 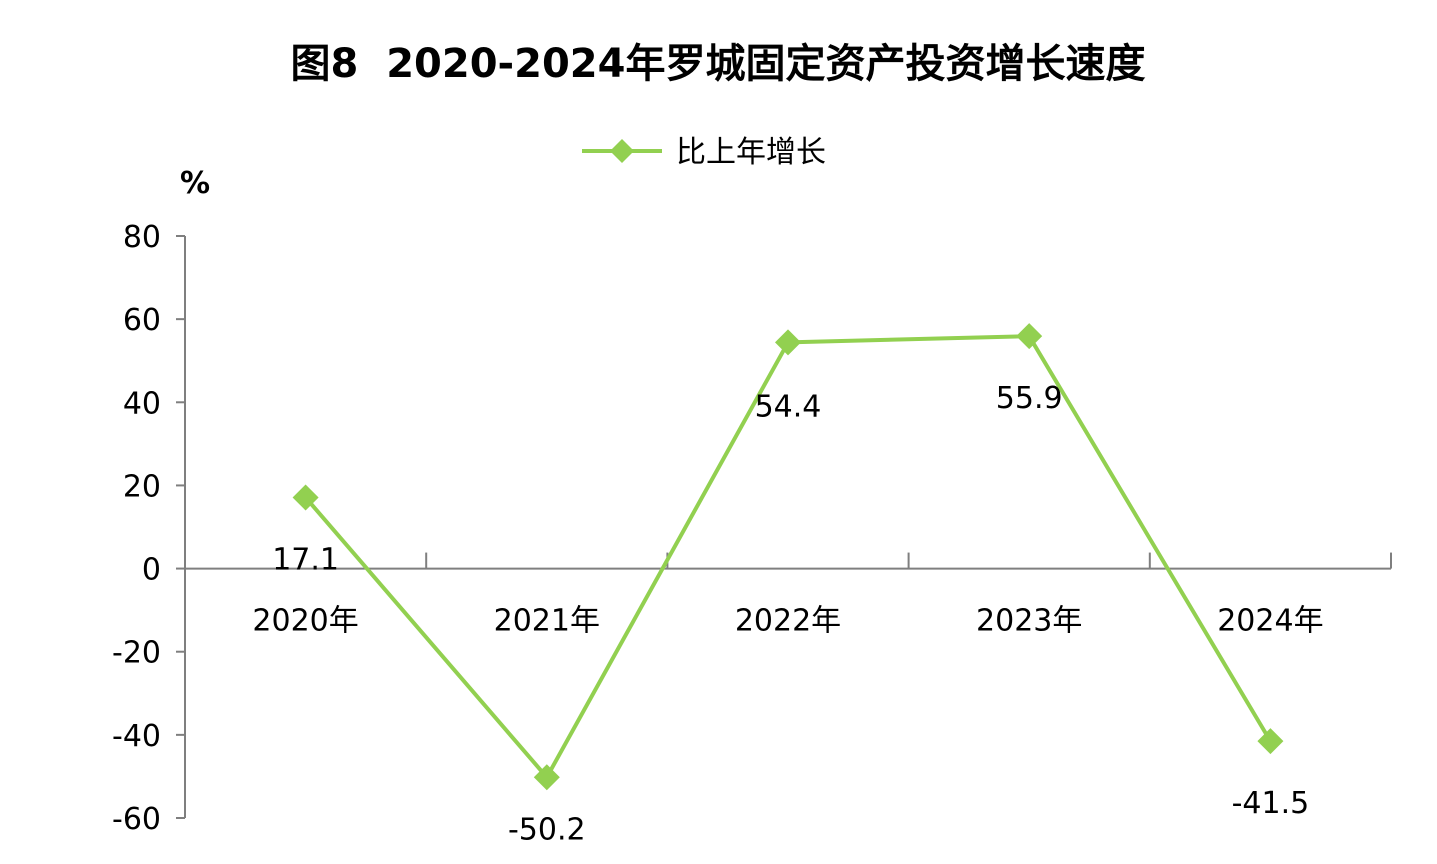 What do you see at coordinates (1029, 398) in the screenshot?
I see `data-label: 55.9` at bounding box center [1029, 398].